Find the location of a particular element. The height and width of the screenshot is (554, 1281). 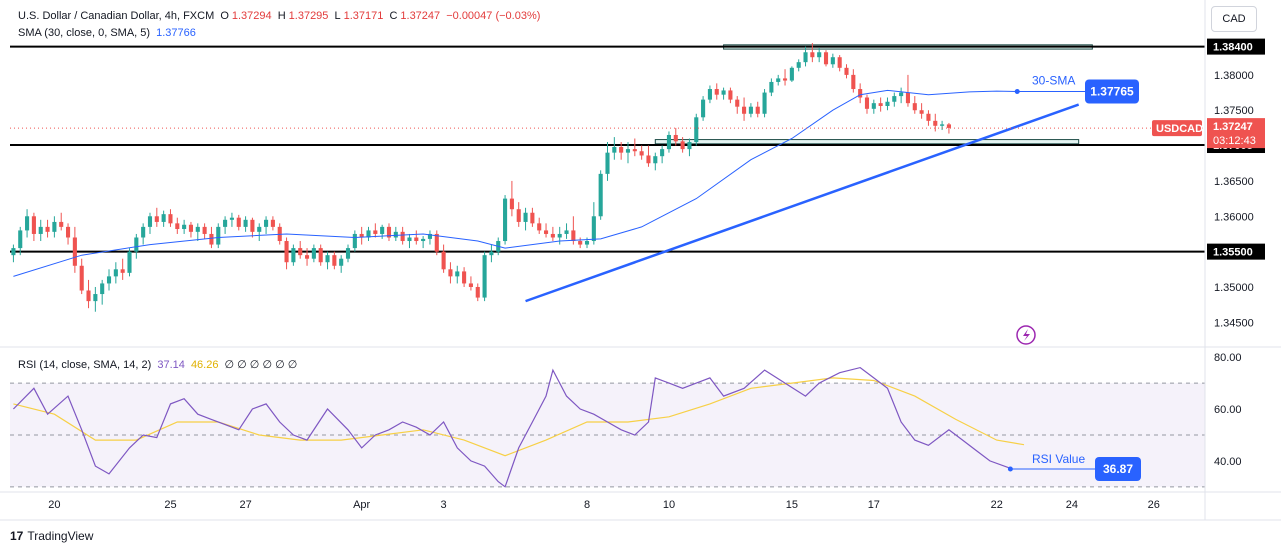

currency-button: CAD is located at coordinates (1234, 19).